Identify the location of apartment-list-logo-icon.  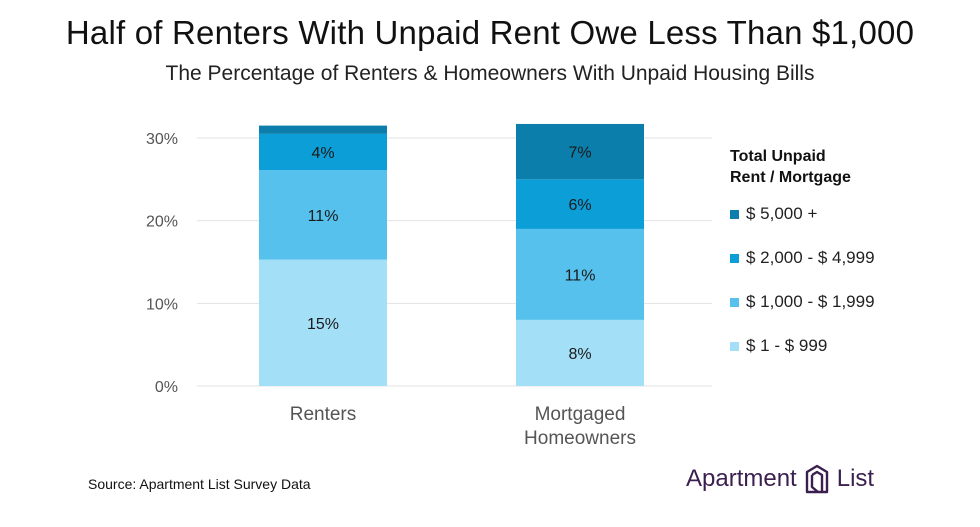
(816, 479).